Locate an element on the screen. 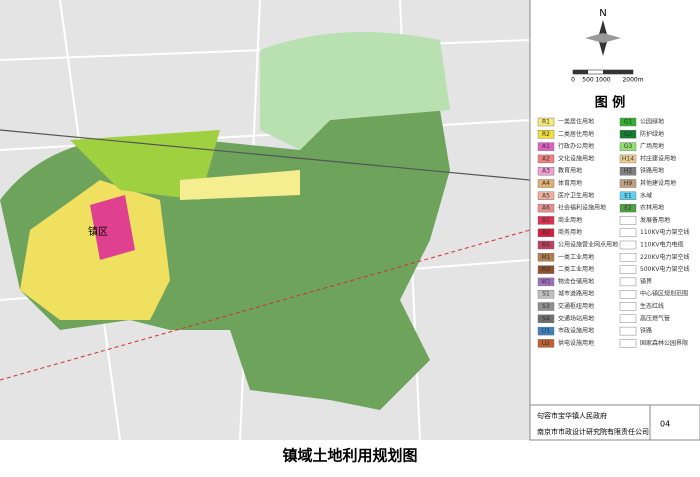 This screenshot has width=700, height=477. scale-bar is located at coordinates (603, 72).